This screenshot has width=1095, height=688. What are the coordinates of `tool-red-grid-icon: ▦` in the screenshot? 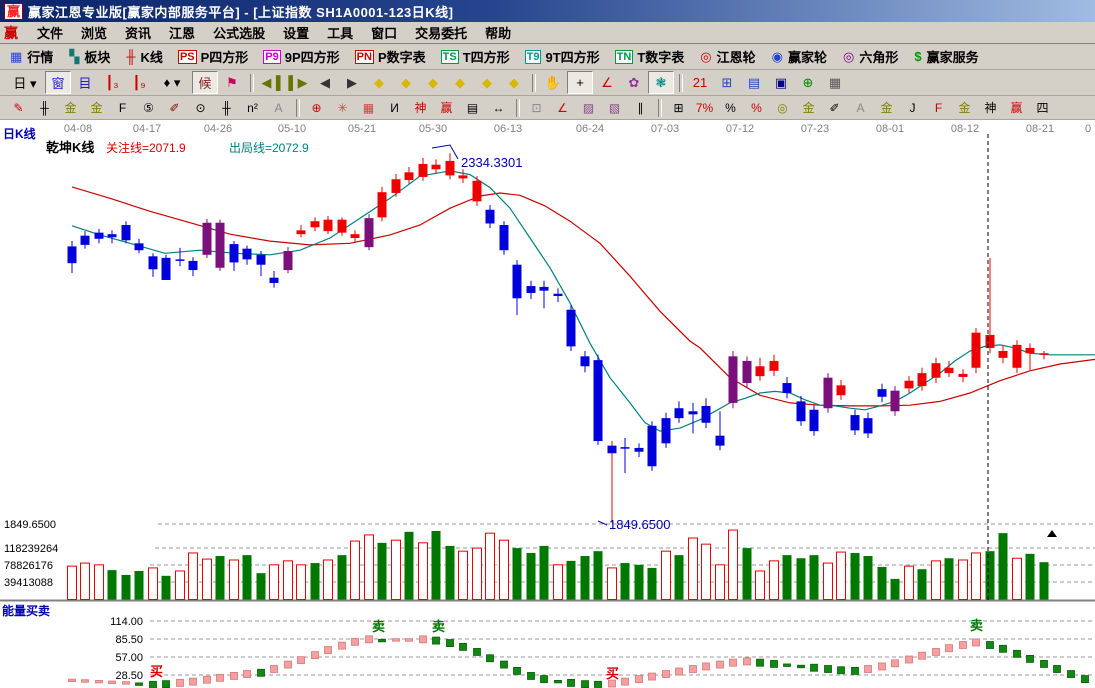 It's located at (368, 107).